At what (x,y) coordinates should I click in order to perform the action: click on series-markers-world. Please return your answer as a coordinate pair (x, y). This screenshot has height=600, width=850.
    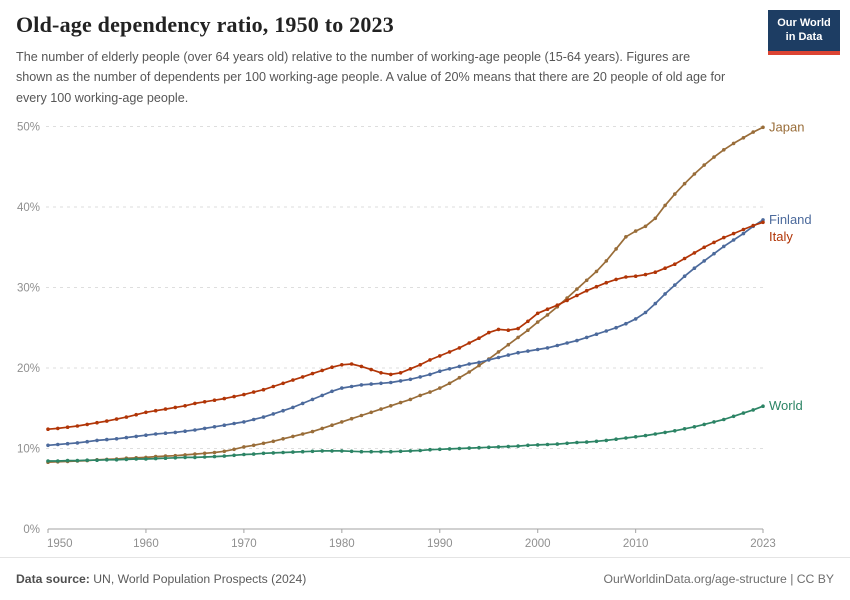
    Looking at the image, I should click on (405, 433).